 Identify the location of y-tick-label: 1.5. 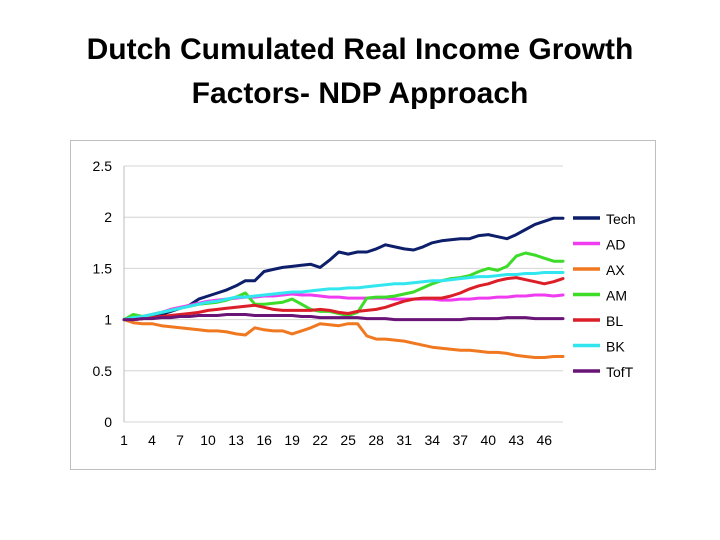
(103, 268).